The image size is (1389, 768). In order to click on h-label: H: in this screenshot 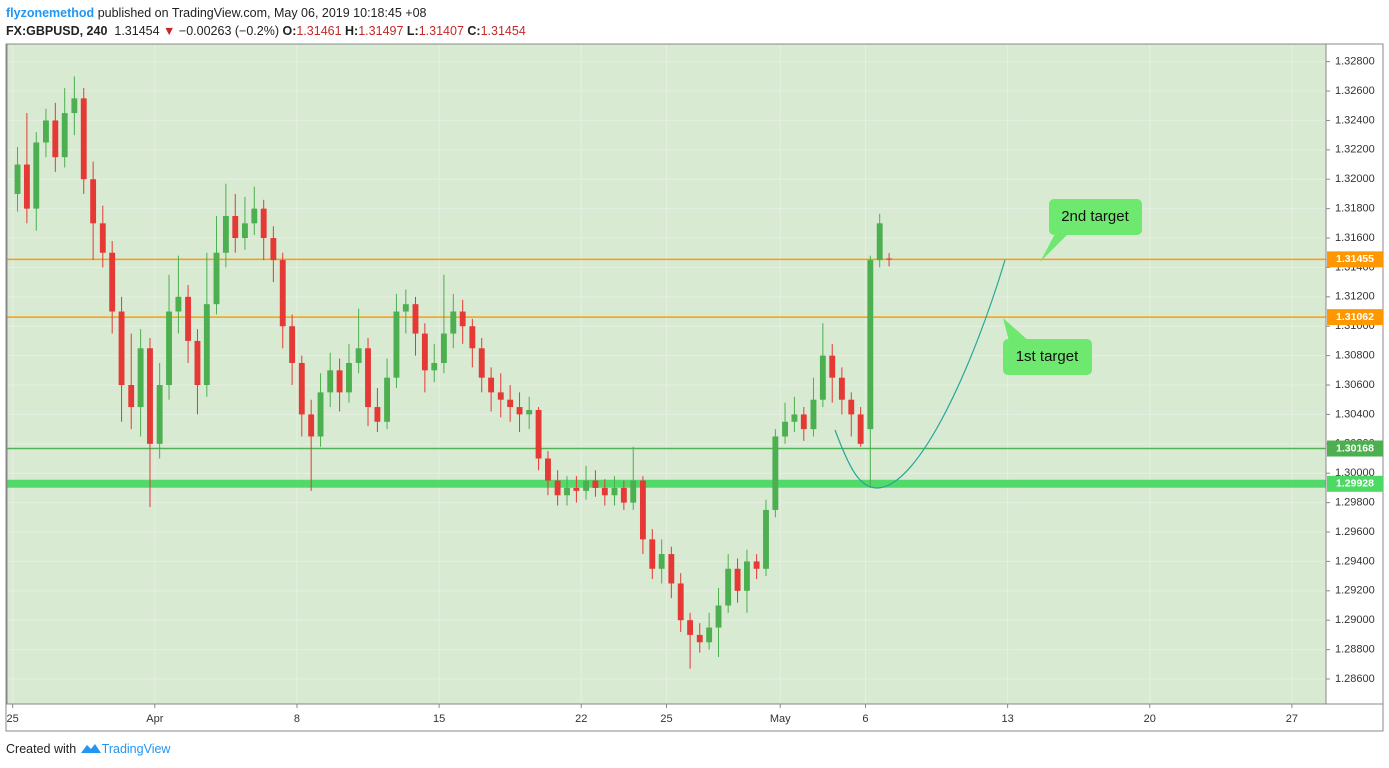, I will do `click(352, 31)`.